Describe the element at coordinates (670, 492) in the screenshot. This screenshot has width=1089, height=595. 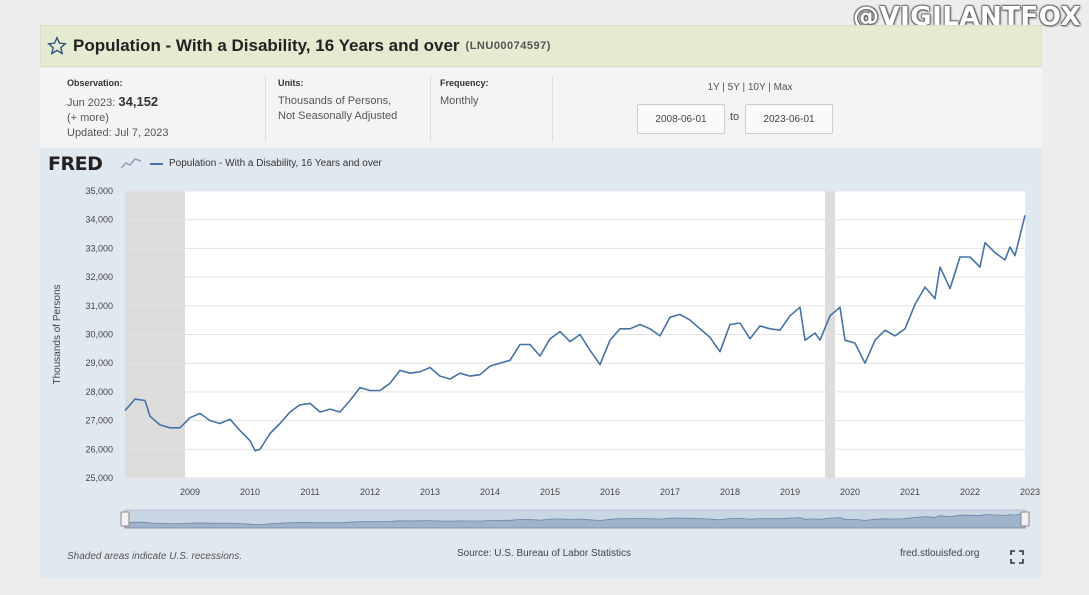
I see `x-tick-label: 2017` at that location.